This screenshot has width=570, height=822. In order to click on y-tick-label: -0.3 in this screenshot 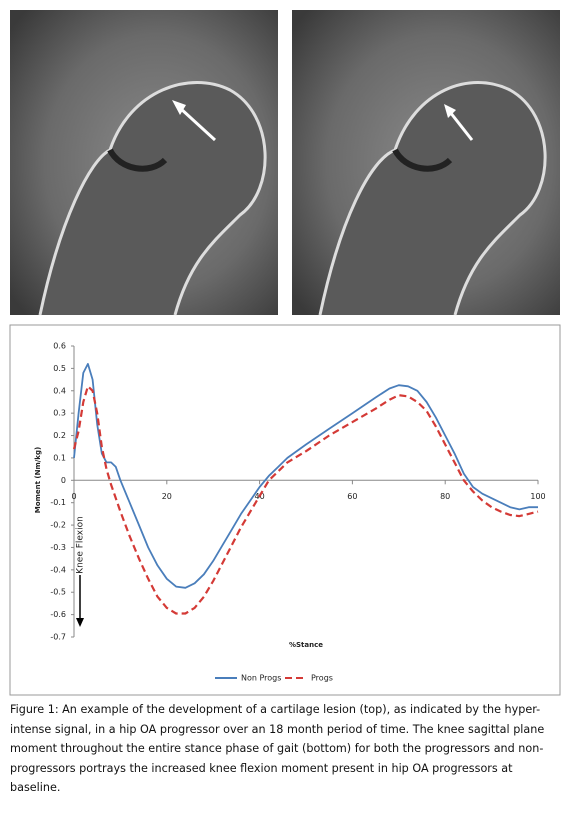, I will do `click(58, 547)`.